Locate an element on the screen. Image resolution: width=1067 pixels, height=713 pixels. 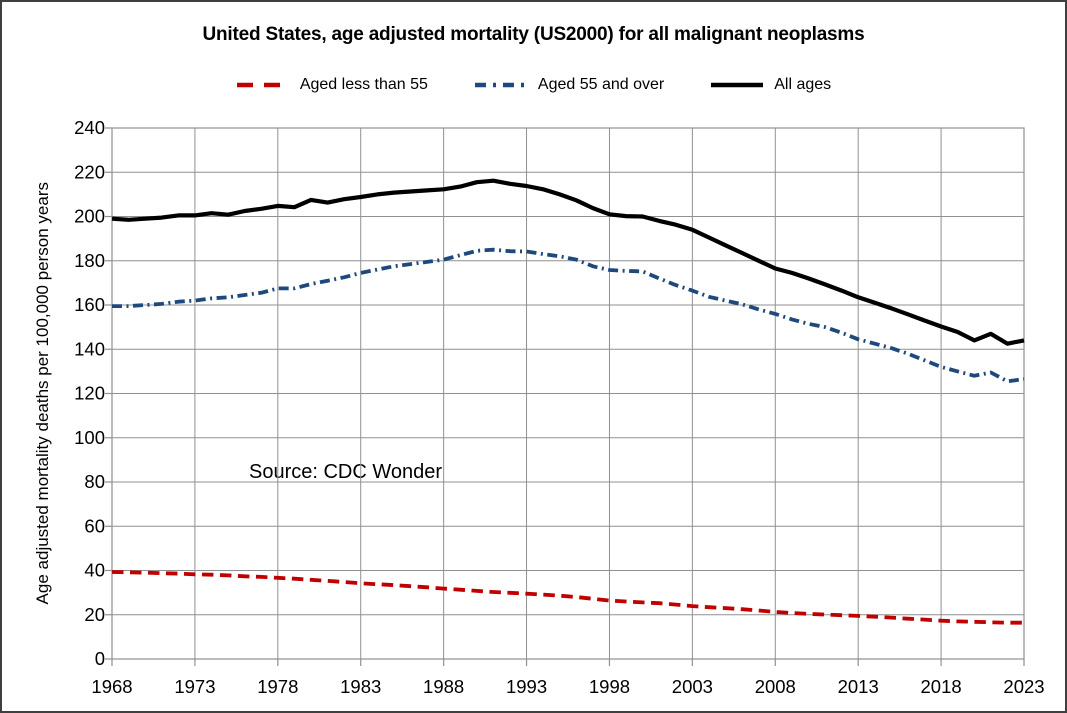
legend-marker-red-dashed-icon is located at coordinates (262, 85).